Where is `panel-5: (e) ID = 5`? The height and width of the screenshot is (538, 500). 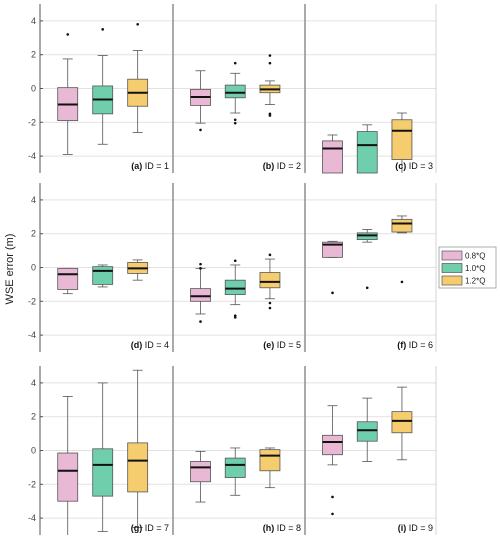 panel-5: (e) ID = 5 is located at coordinates (238, 267).